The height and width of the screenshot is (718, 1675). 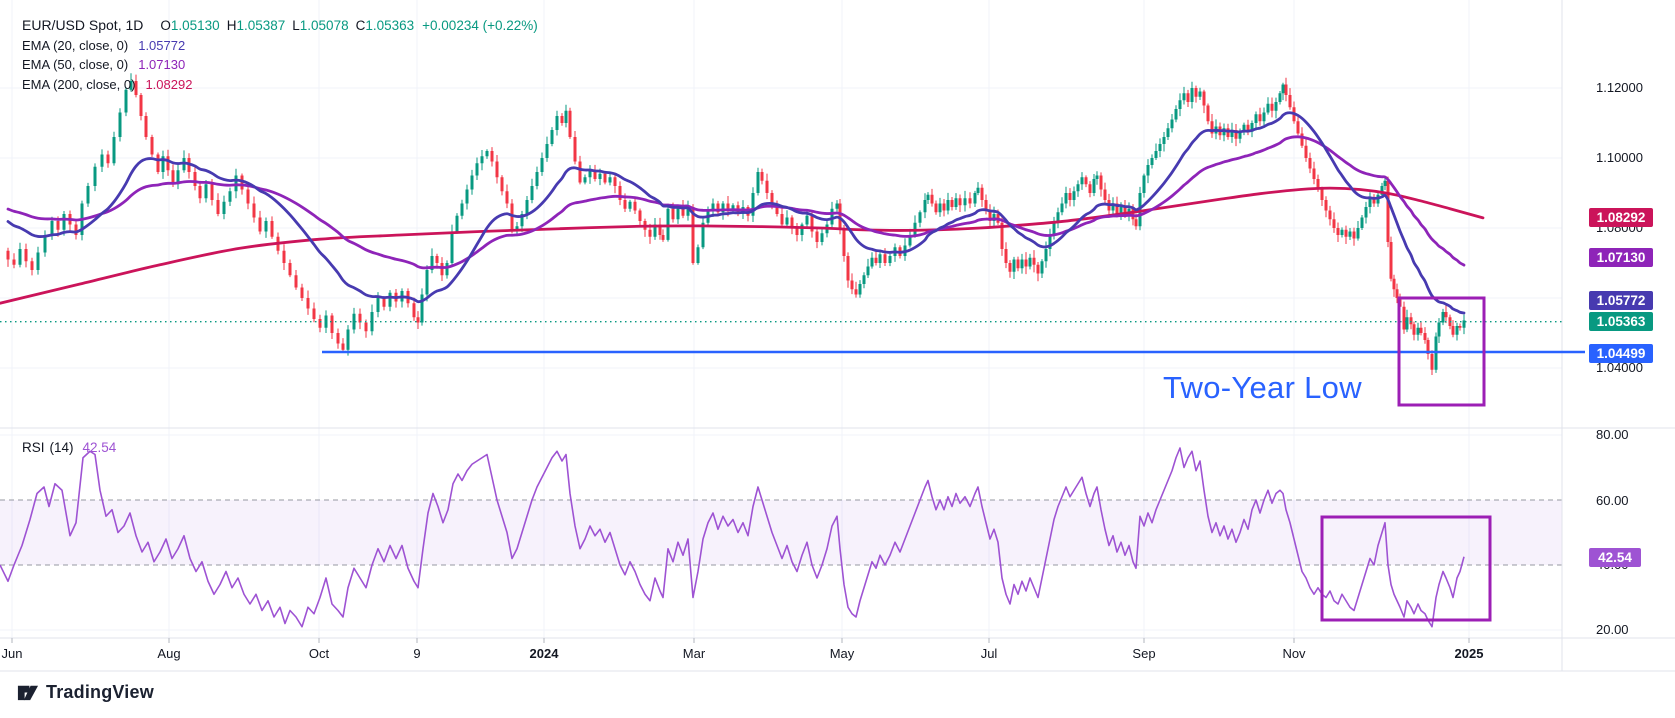 I want to click on rsi-value-badge: 42.54, so click(x=1615, y=557).